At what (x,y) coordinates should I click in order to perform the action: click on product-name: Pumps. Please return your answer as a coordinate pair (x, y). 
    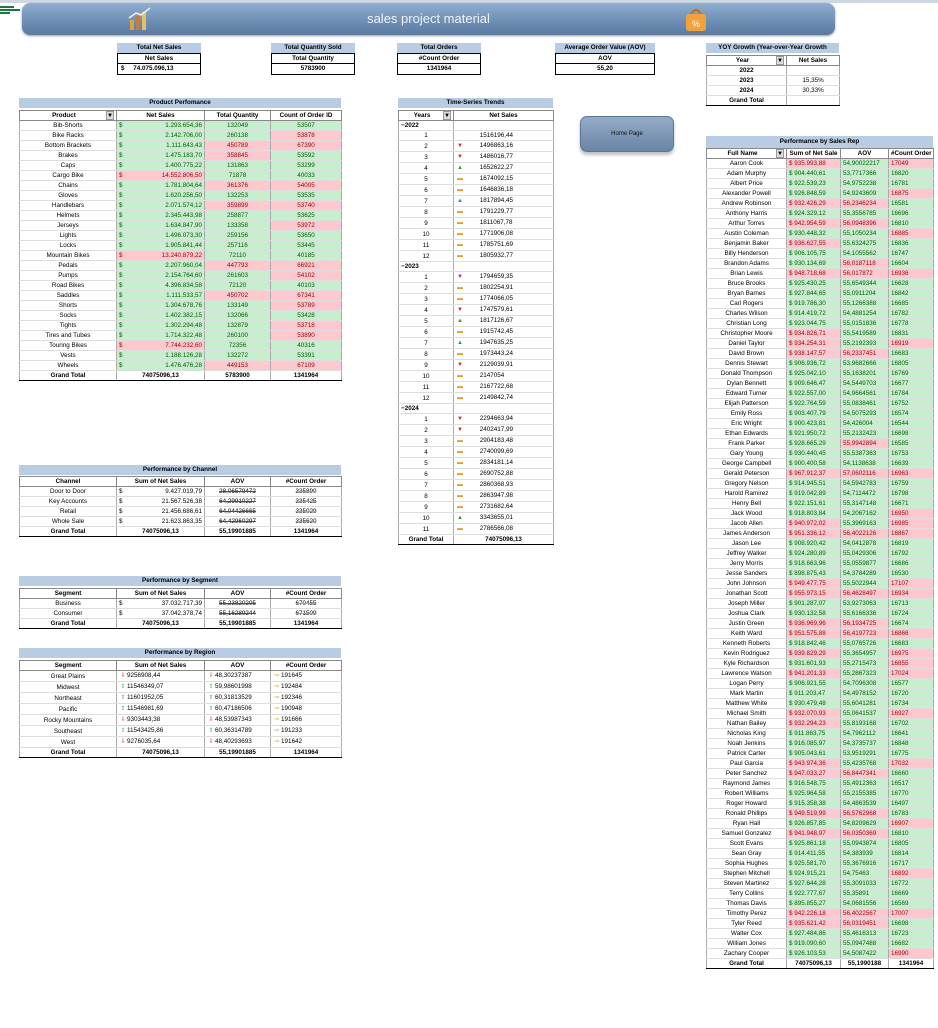
    Looking at the image, I should click on (68, 275).